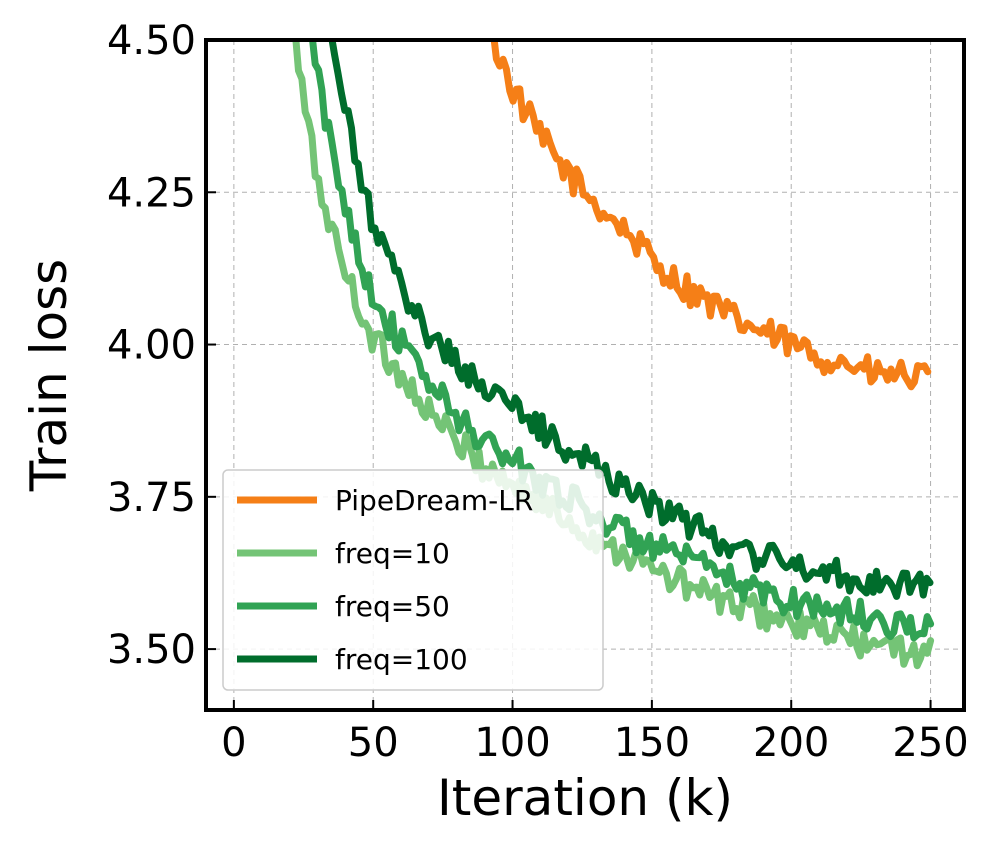 This screenshot has width=996, height=854. What do you see at coordinates (49, 375) in the screenshot?
I see `y-axis-title: Train loss` at bounding box center [49, 375].